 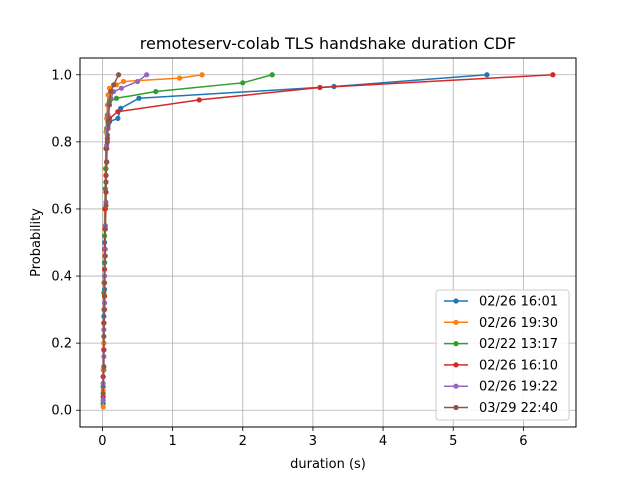 I want to click on y-tick-label: 0.8, so click(x=61, y=142).